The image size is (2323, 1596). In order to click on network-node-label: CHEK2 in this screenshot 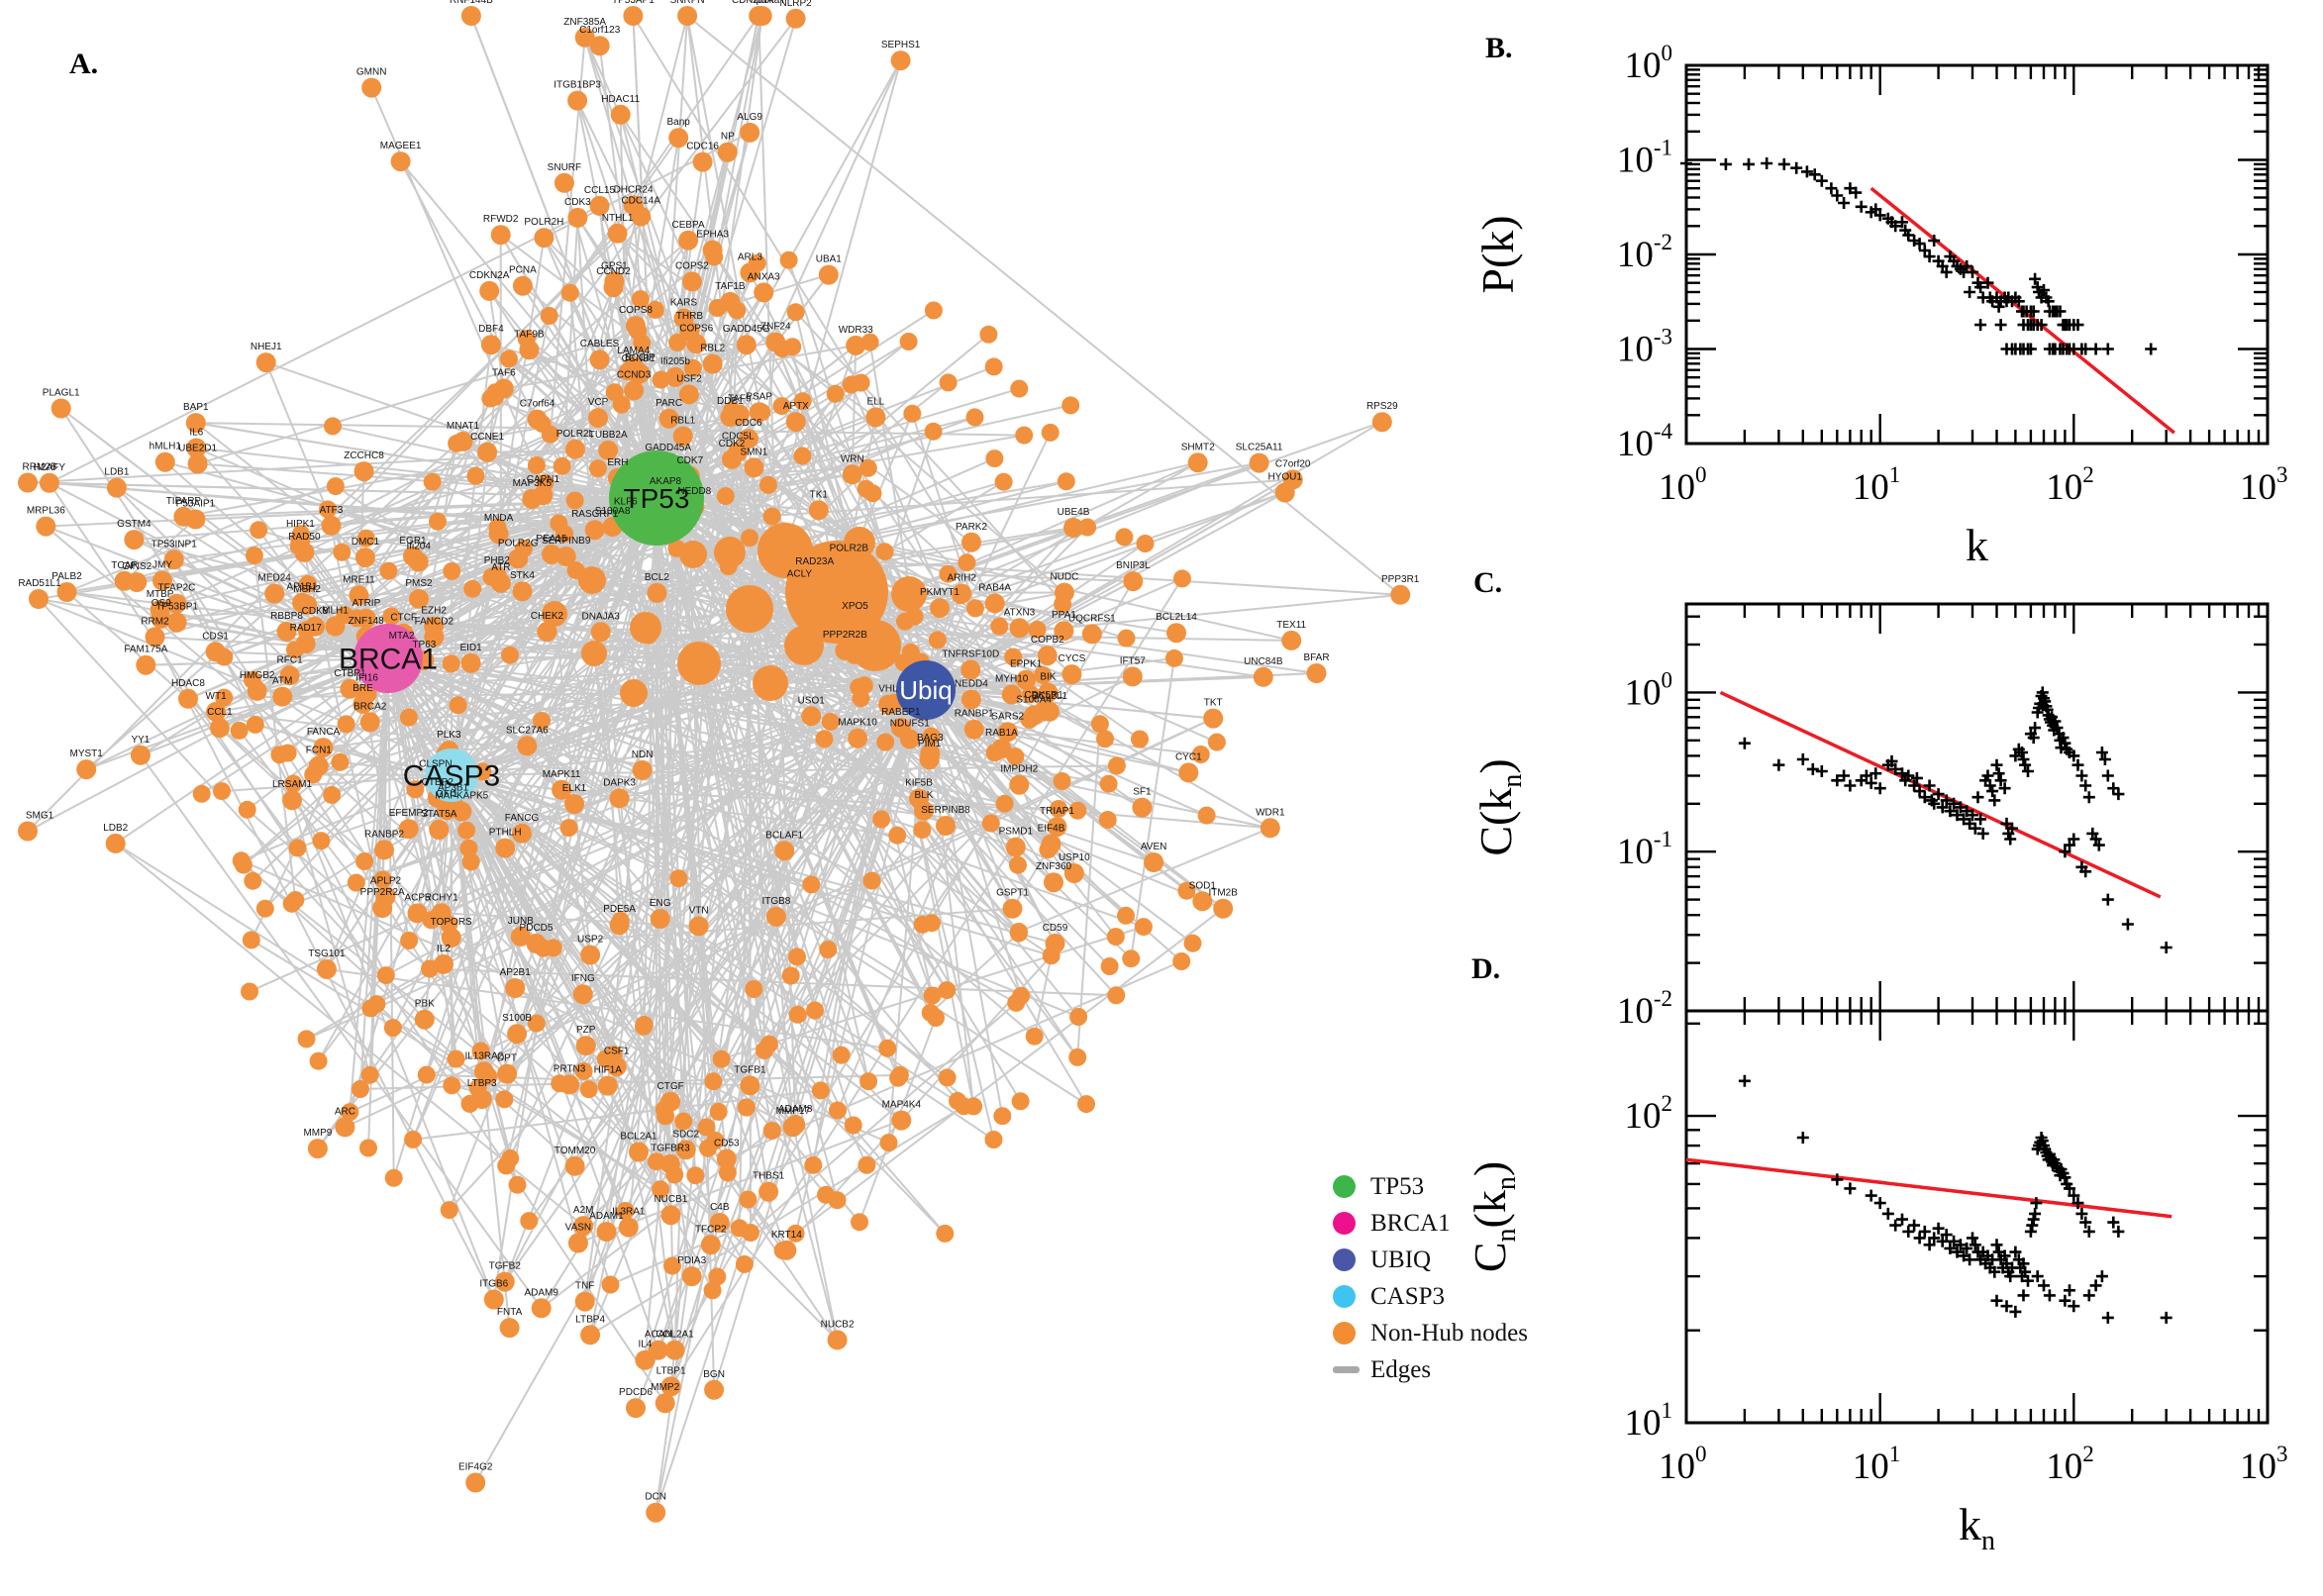, I will do `click(547, 616)`.